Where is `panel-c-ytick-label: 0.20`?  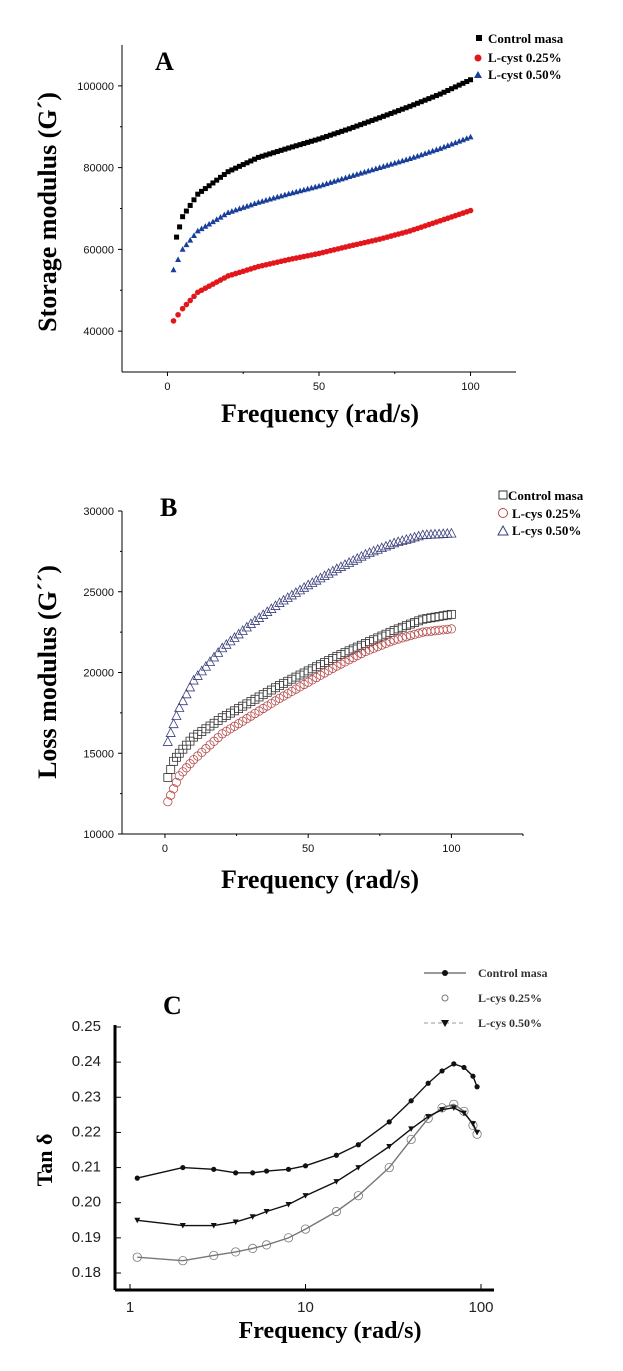 panel-c-ytick-label: 0.20 is located at coordinates (86, 1202).